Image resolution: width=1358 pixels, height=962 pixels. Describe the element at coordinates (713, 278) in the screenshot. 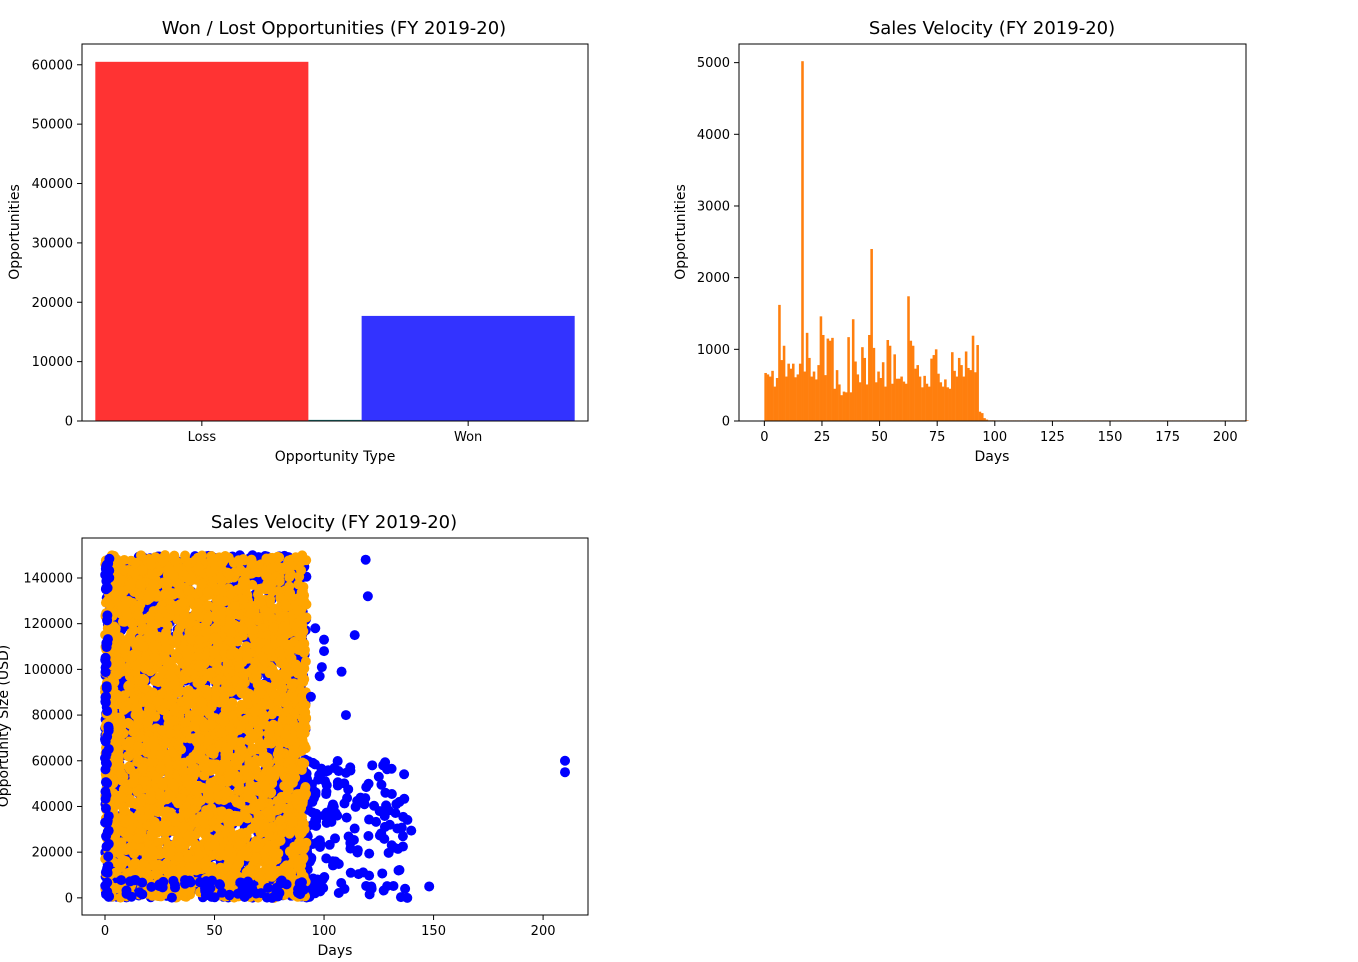

I see `y-tick-label: 2000` at that location.